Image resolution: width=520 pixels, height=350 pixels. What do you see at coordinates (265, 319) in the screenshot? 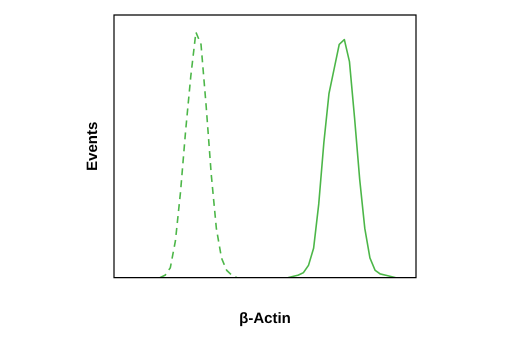
I see `x-axis-title: β-Actin` at bounding box center [265, 319].